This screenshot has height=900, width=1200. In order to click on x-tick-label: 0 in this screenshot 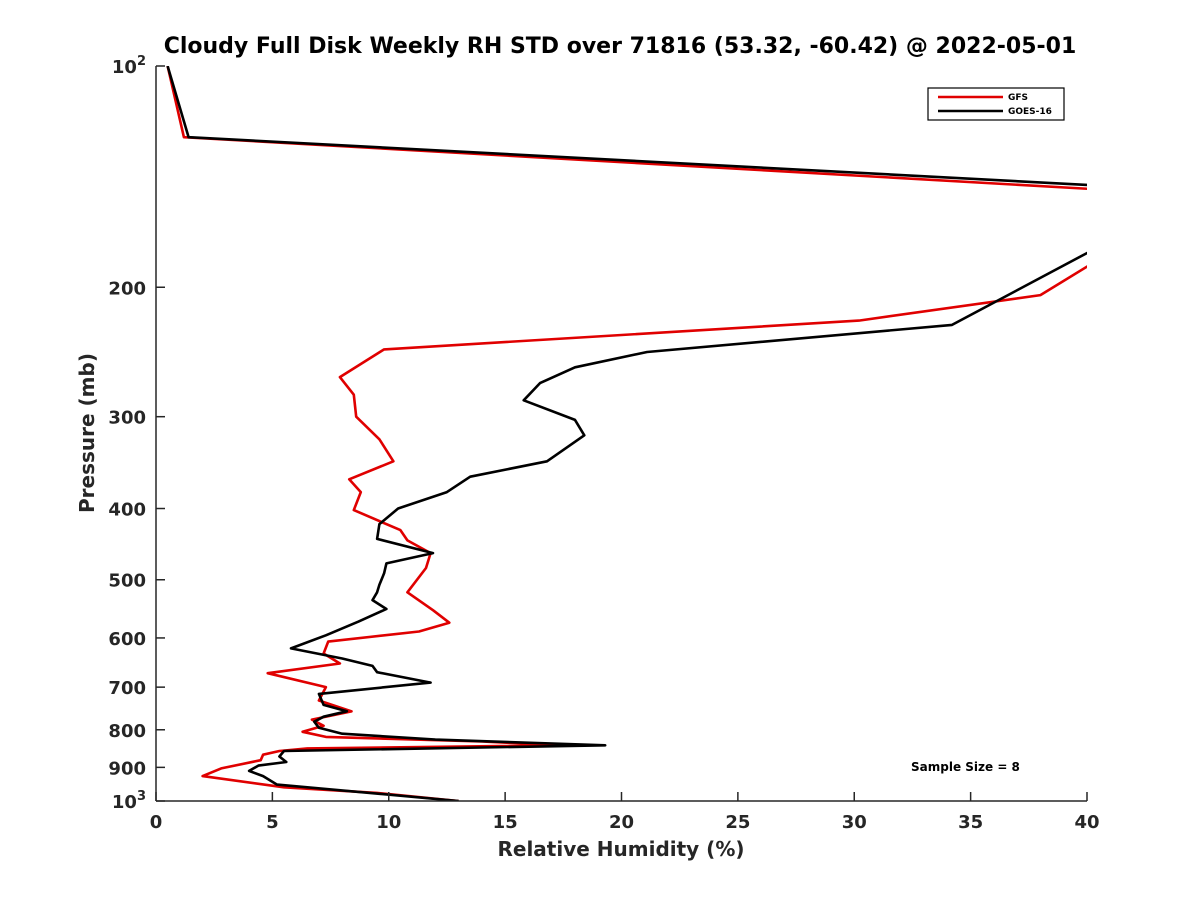, I will do `click(156, 822)`.